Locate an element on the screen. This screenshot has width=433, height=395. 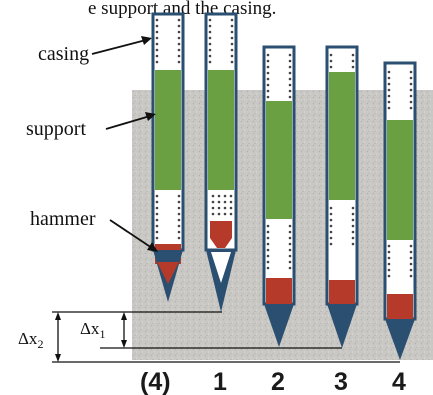
stage-label-4: 4 is located at coordinates (399, 381).